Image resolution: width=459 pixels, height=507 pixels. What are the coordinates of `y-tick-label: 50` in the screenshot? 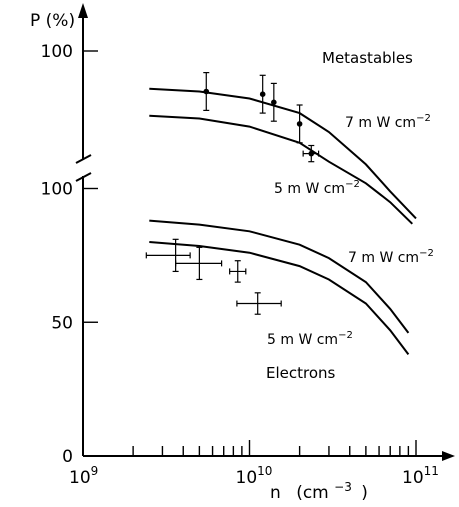 It's located at (62, 323).